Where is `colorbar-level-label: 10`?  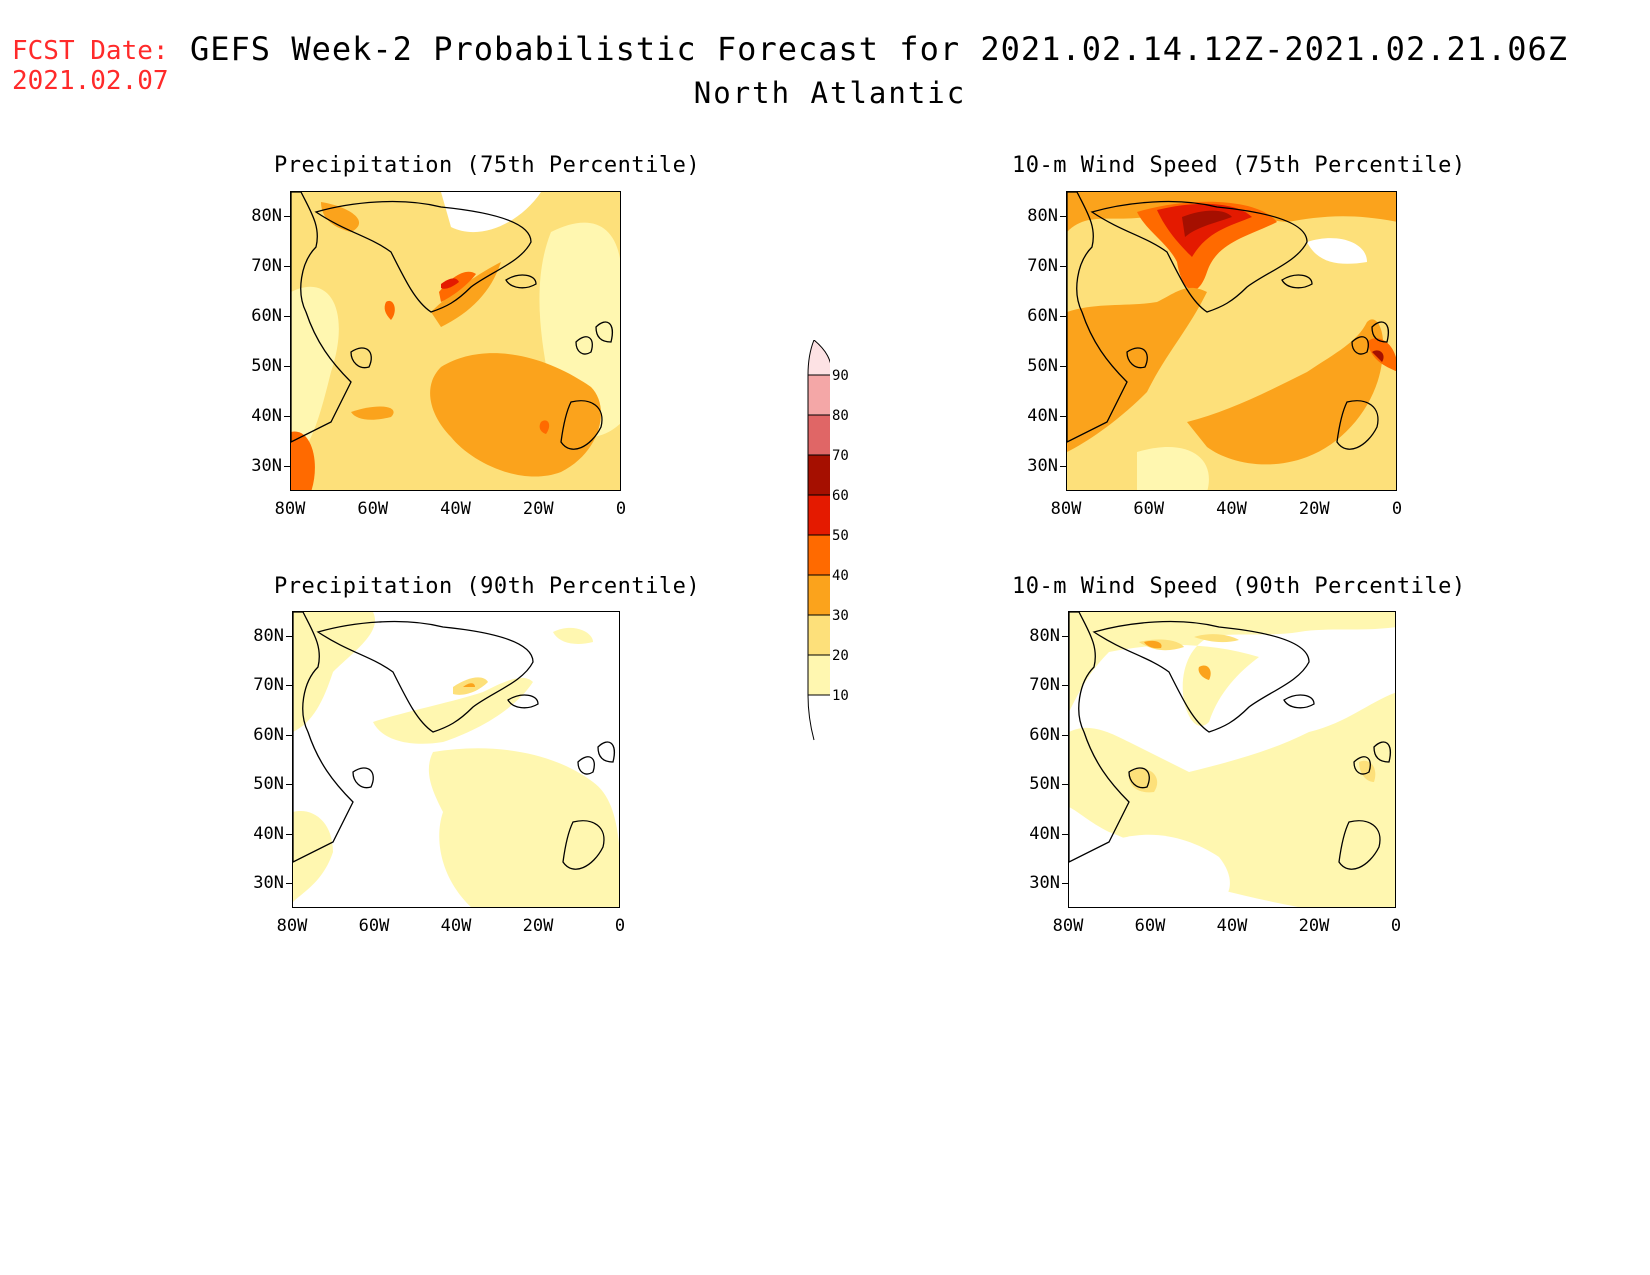
colorbar-level-label: 10 is located at coordinates (840, 696).